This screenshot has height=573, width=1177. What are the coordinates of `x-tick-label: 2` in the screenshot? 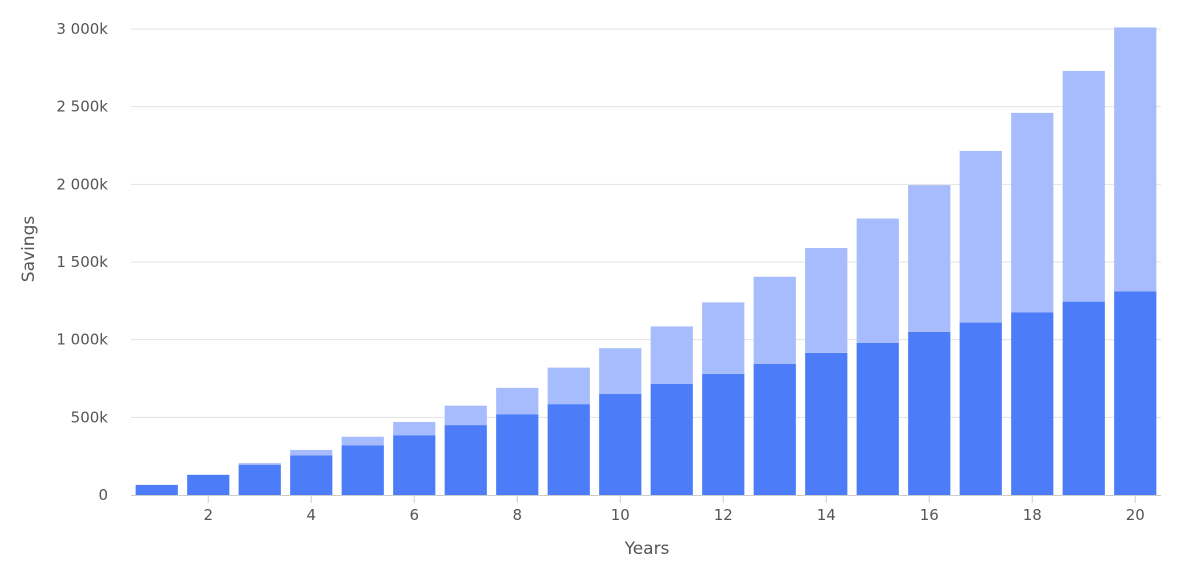 It's located at (208, 515).